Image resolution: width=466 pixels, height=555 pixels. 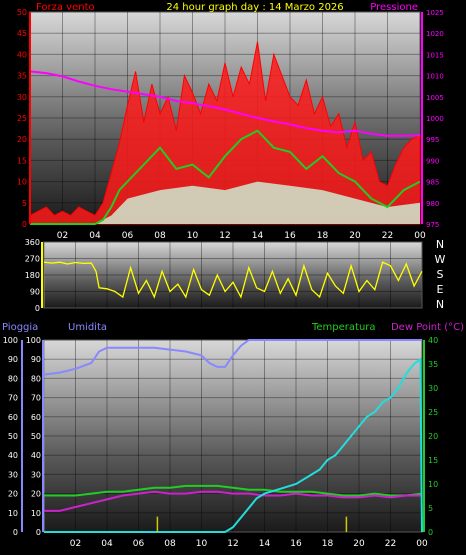 What do you see at coordinates (65, 7) in the screenshot?
I see `left-axis-label-wind: Forza vento` at bounding box center [65, 7].